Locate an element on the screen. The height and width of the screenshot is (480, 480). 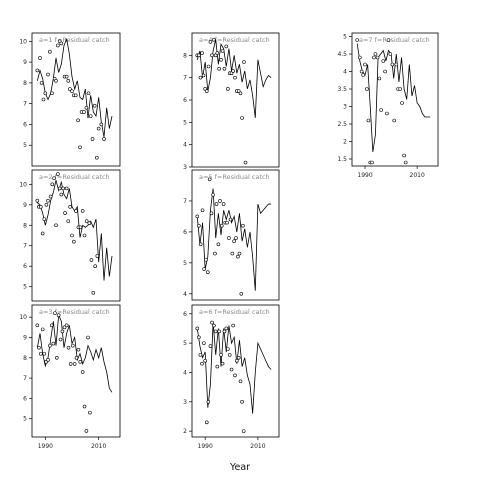
x-tick-label: 2010 is located at coordinates (417, 175).